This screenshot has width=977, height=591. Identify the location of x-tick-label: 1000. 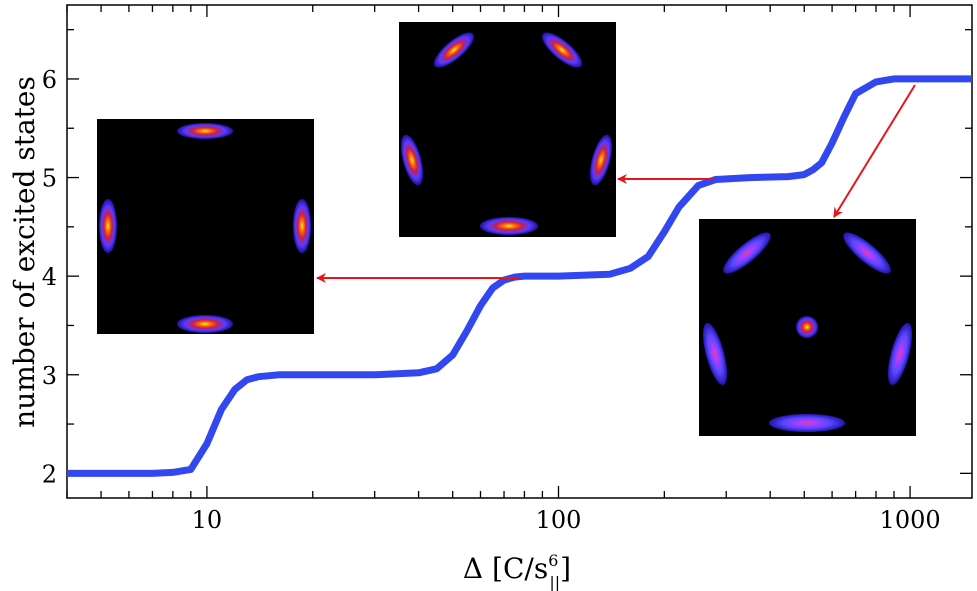
(910, 520).